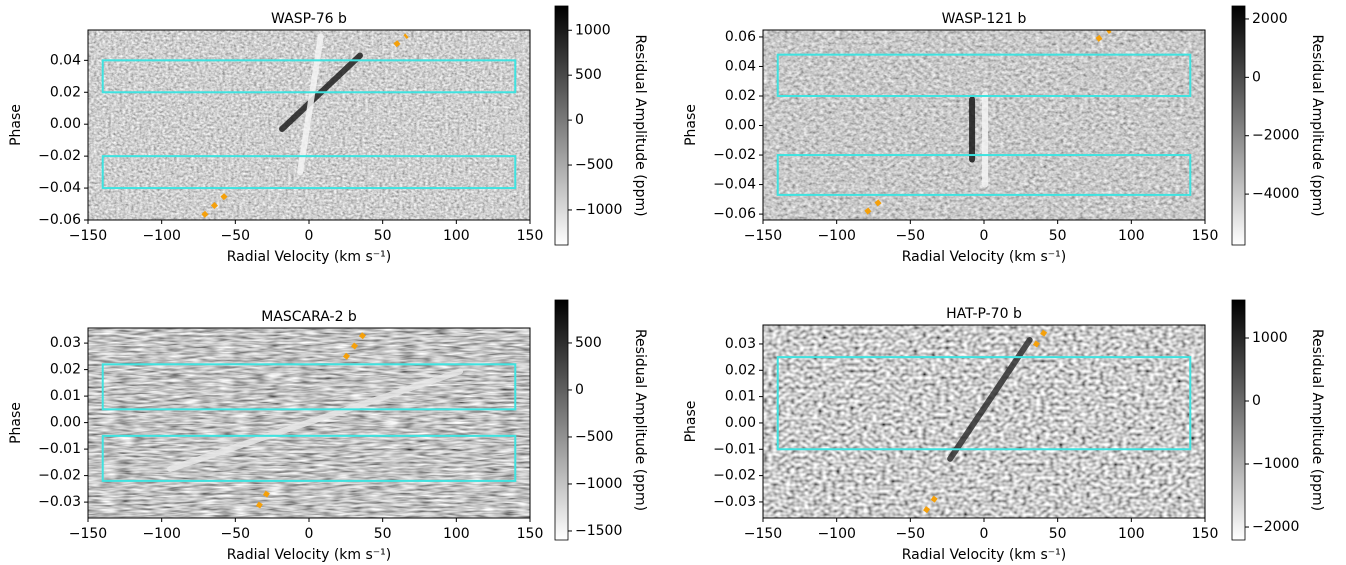 The image size is (1346, 565). What do you see at coordinates (984, 19) in the screenshot?
I see `chart-title: WASP-121 b` at bounding box center [984, 19].